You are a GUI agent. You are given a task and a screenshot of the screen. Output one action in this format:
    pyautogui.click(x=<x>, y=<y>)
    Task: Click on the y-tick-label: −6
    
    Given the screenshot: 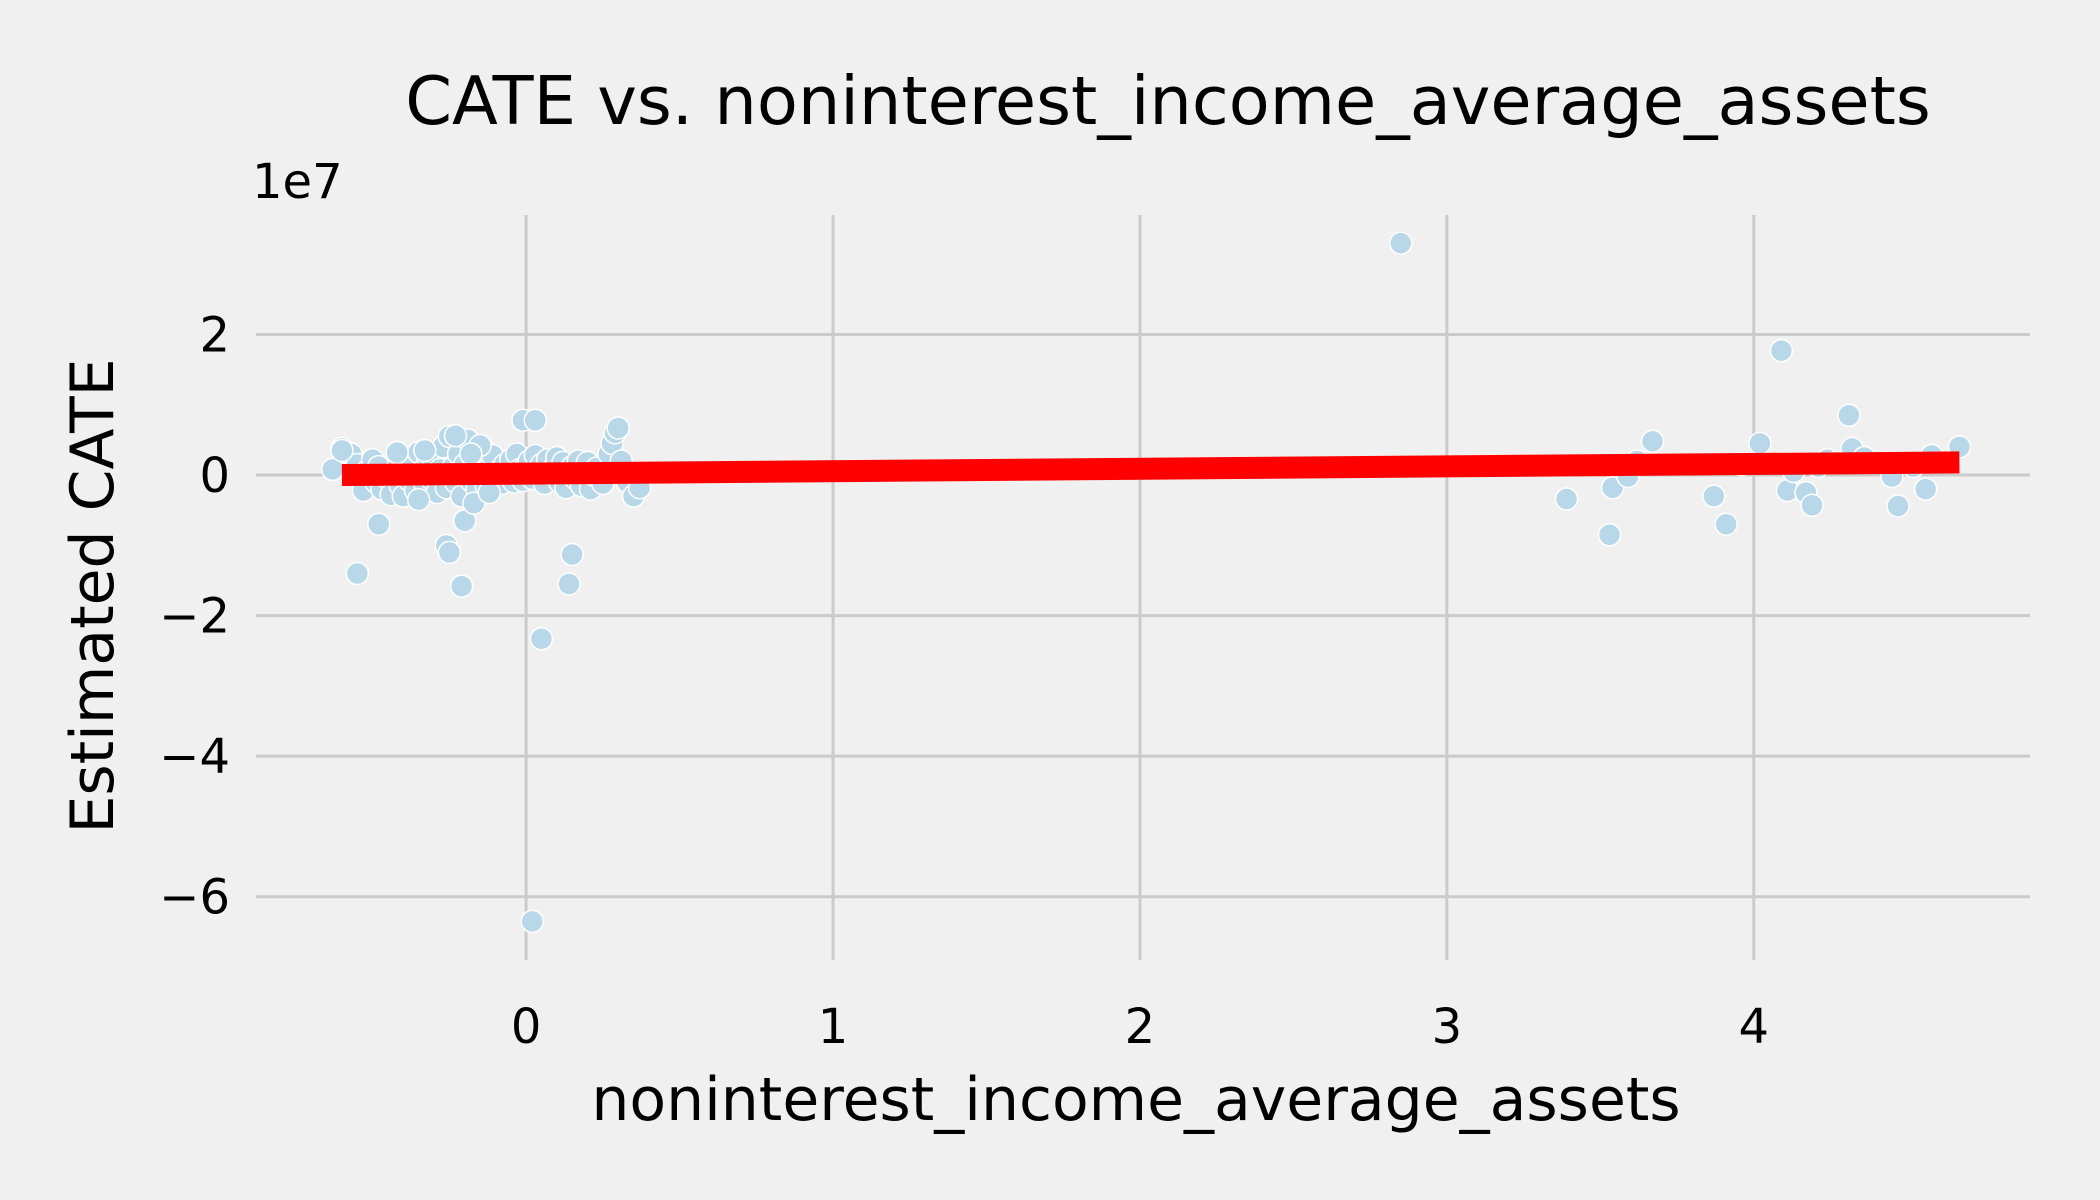 What is the action you would take?
    pyautogui.click(x=194, y=898)
    